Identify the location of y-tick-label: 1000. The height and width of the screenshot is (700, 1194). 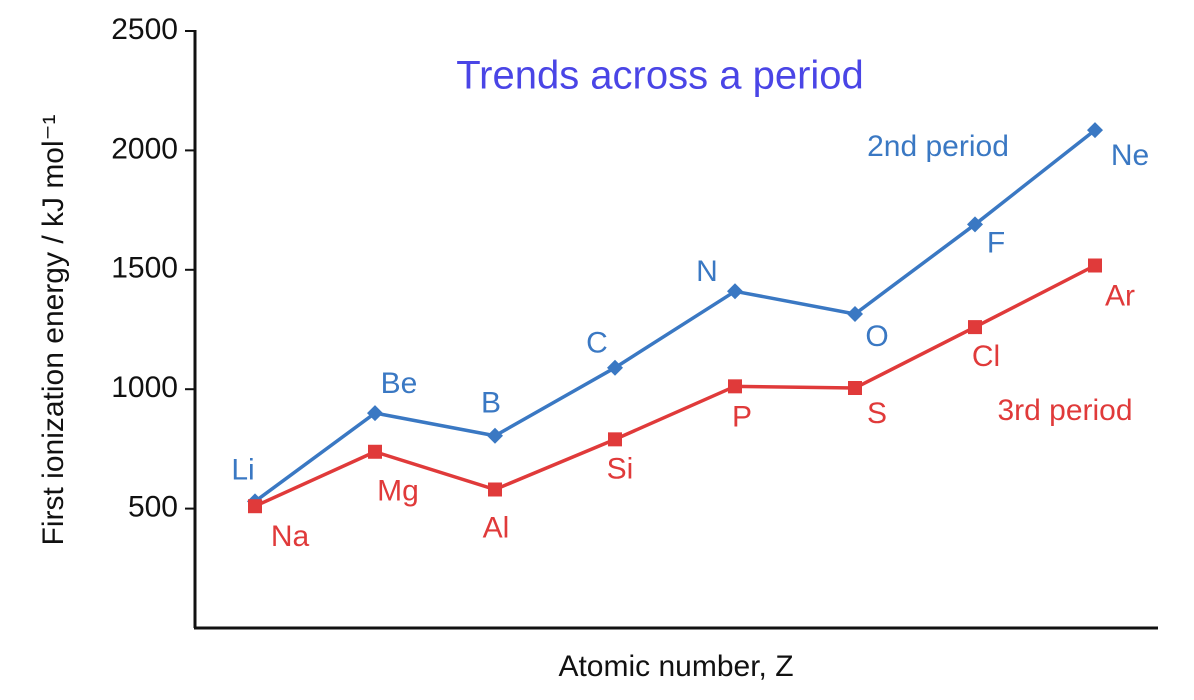
(144, 387).